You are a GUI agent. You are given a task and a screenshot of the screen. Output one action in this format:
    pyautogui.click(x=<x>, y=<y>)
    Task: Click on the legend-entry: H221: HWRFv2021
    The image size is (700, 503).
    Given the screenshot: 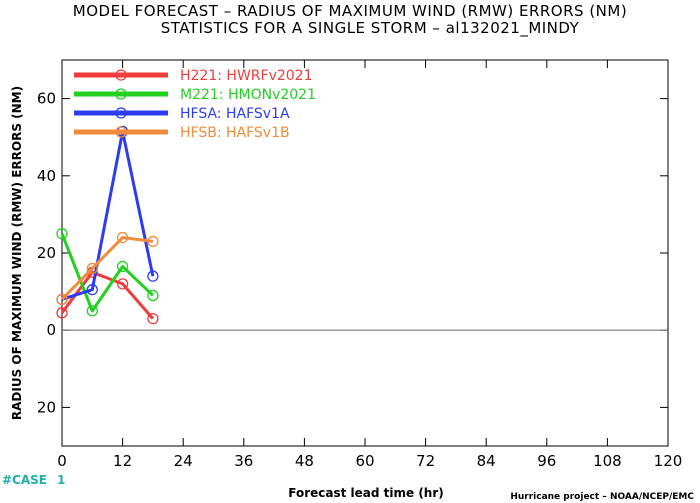 What is the action you would take?
    pyautogui.click(x=246, y=76)
    